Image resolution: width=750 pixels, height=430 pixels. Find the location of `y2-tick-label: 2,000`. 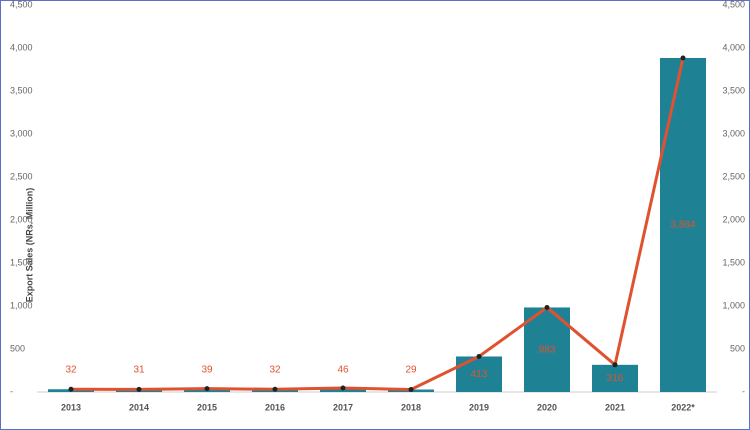

y2-tick-label: 2,000 is located at coordinates (733, 219).